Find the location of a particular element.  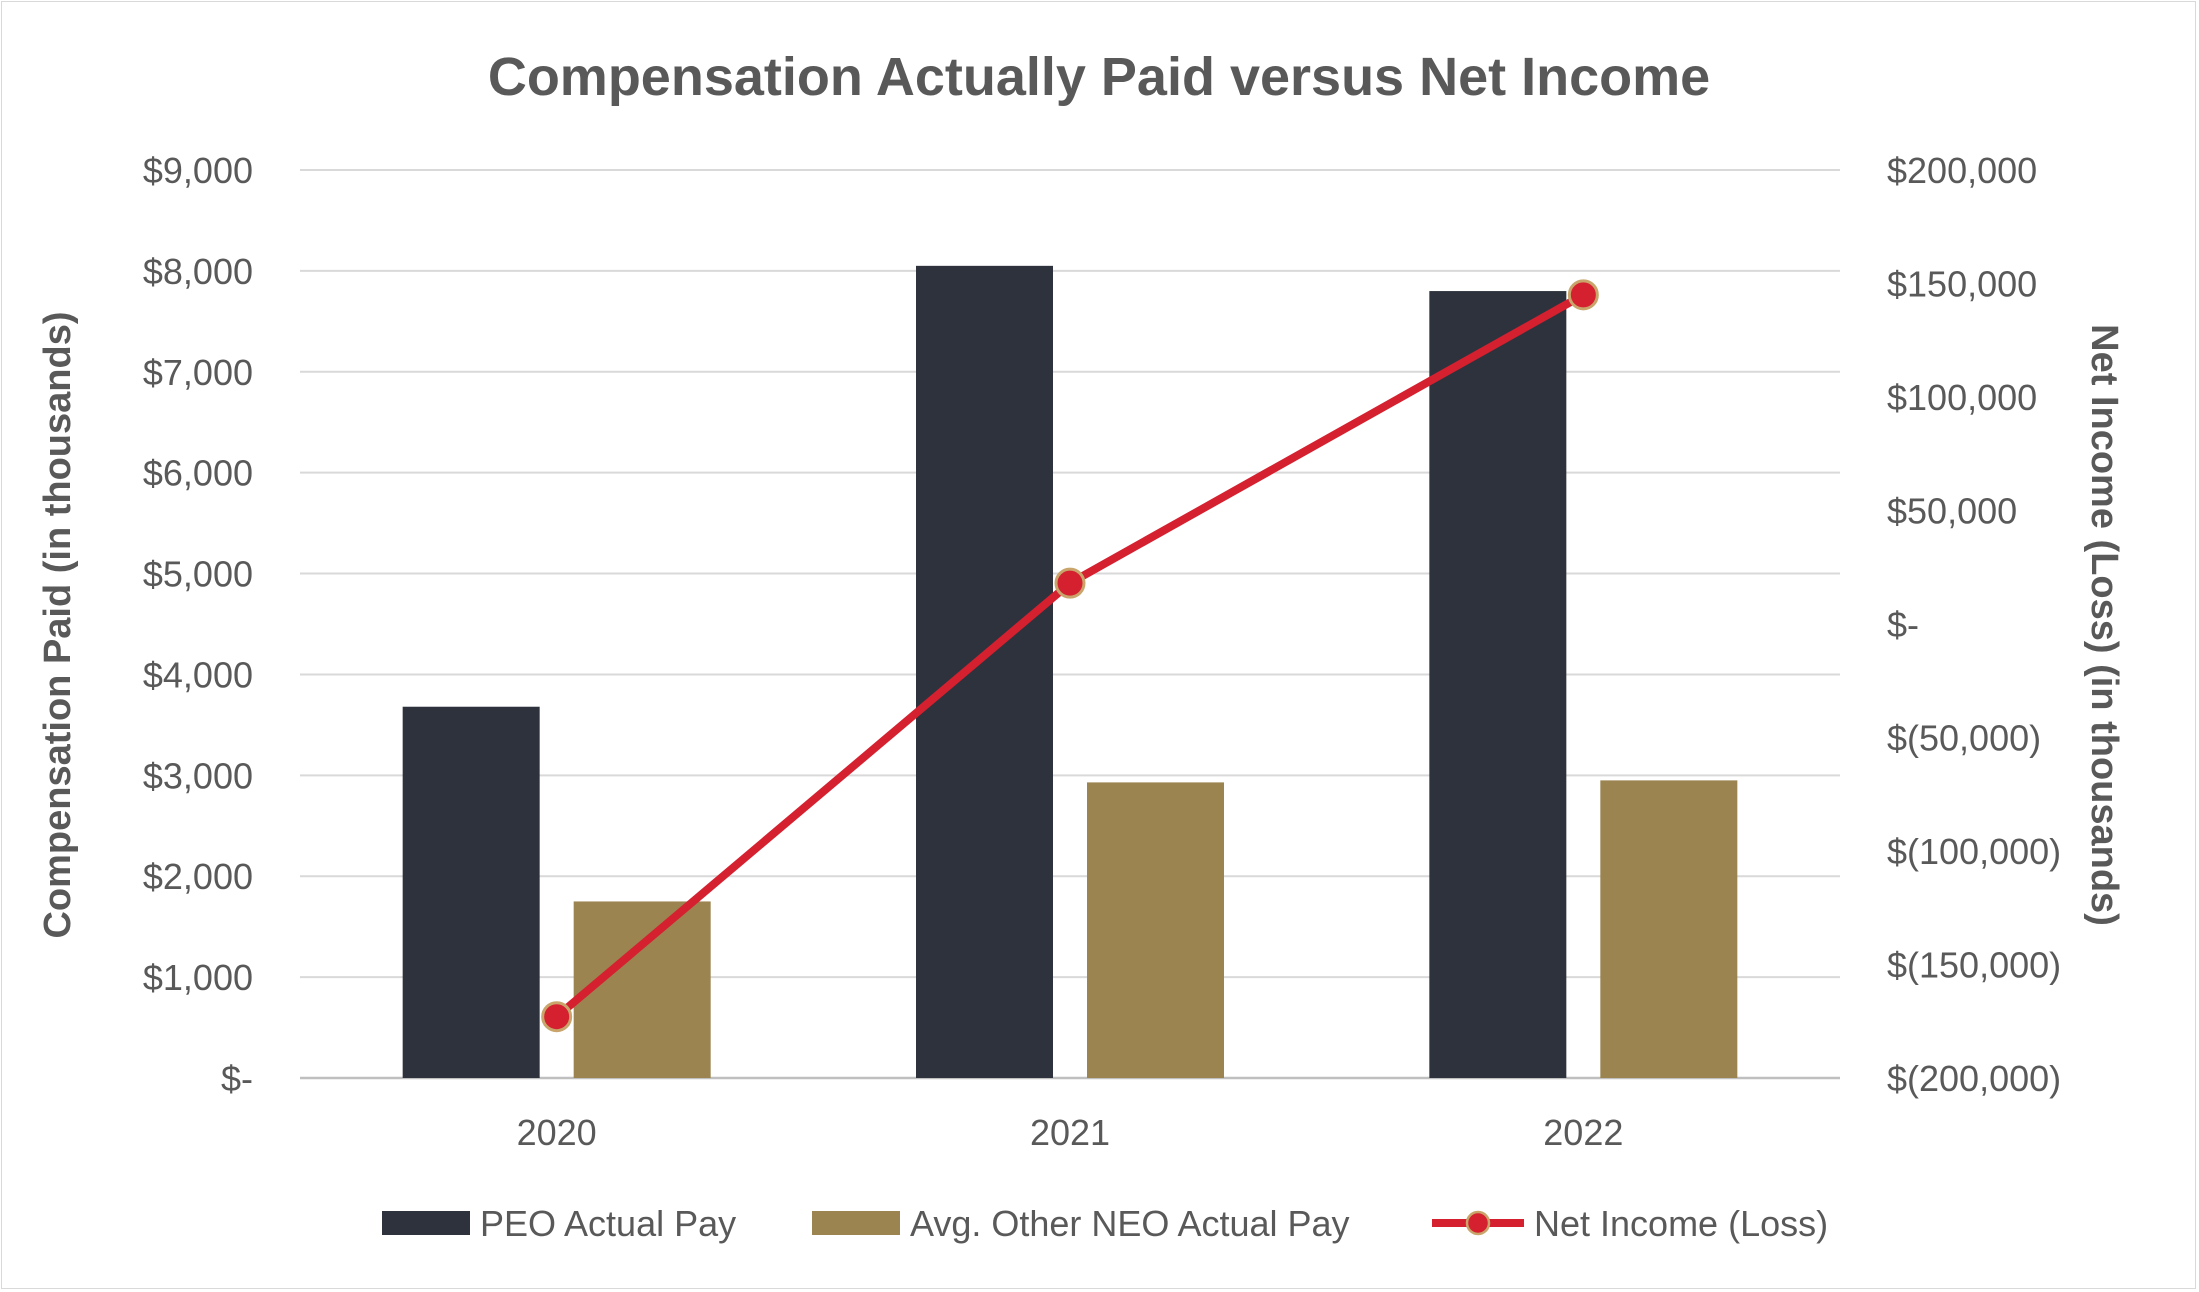

x-tick-label: 2021 is located at coordinates (1070, 1132).